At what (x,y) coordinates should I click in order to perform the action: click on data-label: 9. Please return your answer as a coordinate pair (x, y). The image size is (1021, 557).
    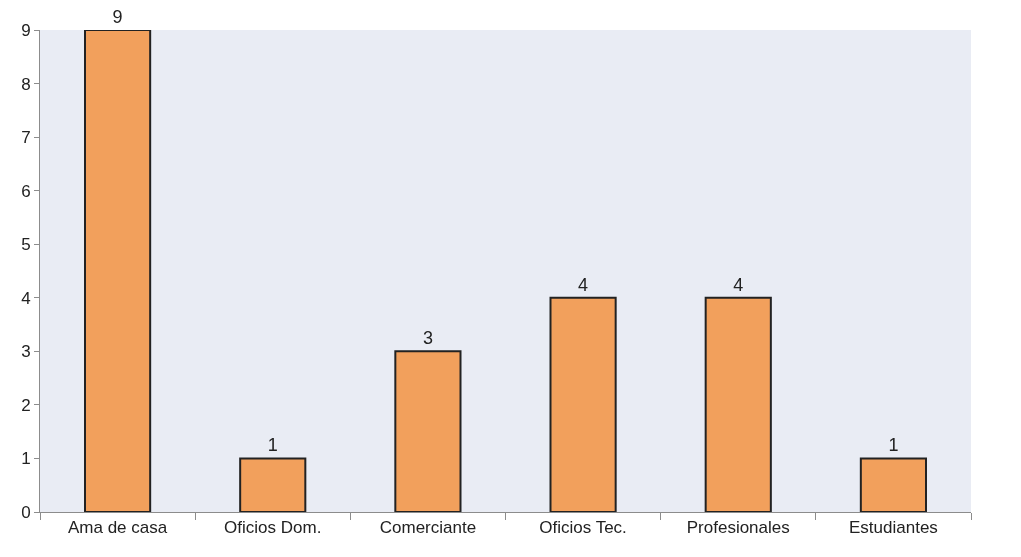
    Looking at the image, I should click on (117, 17).